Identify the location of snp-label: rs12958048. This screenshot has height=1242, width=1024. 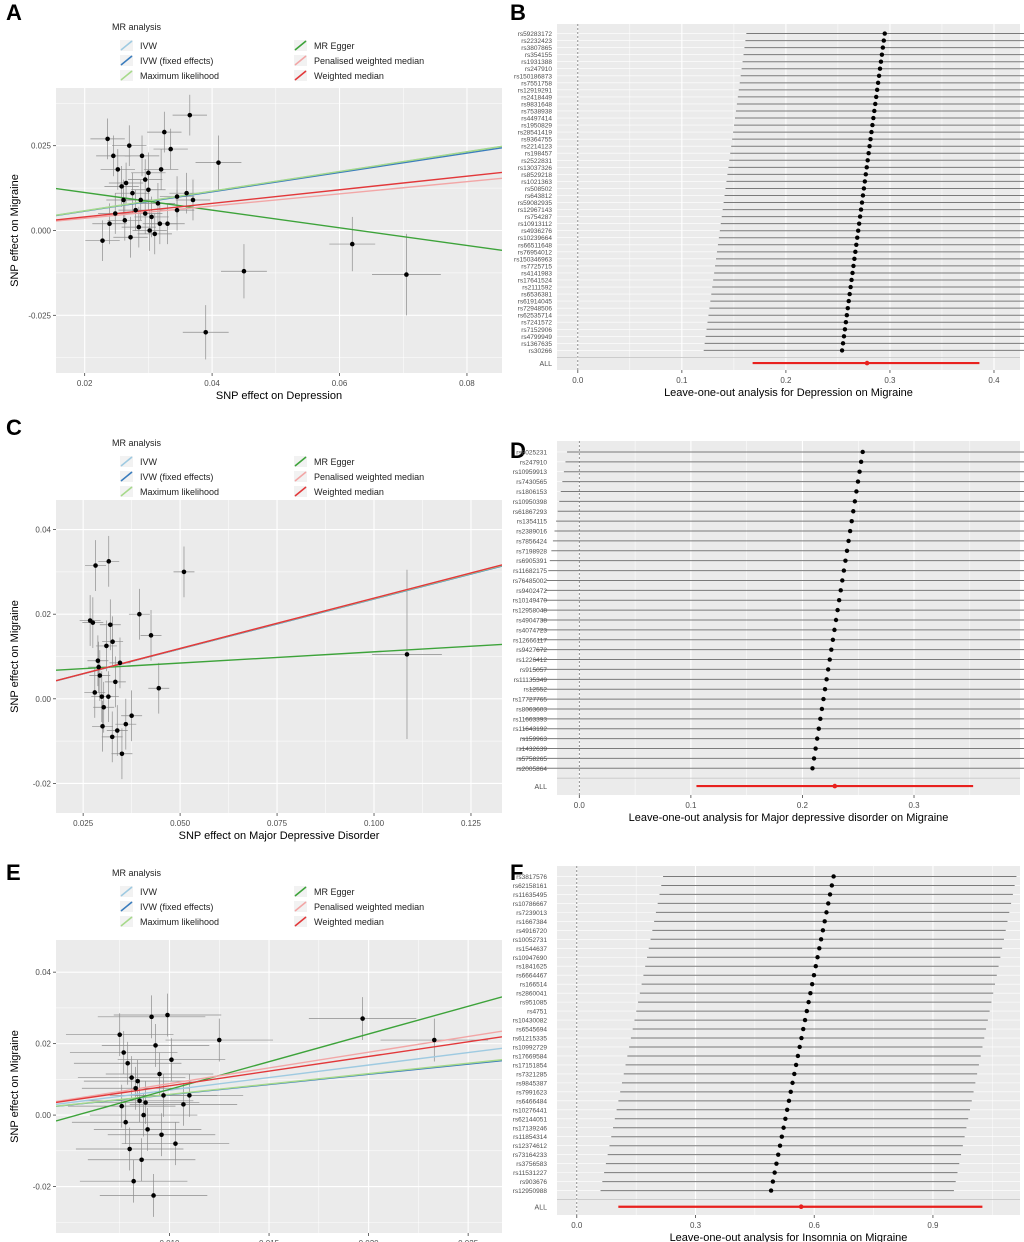
(530, 611).